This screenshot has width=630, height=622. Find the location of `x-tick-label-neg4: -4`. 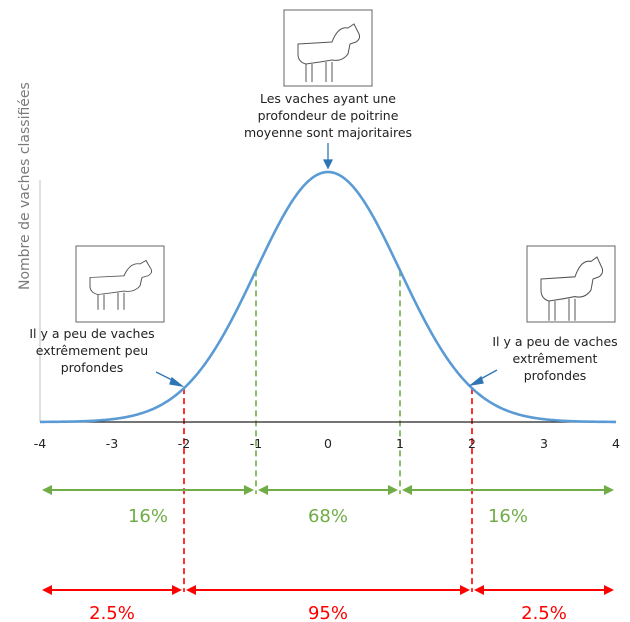

x-tick-label-neg4: -4 is located at coordinates (40, 443).